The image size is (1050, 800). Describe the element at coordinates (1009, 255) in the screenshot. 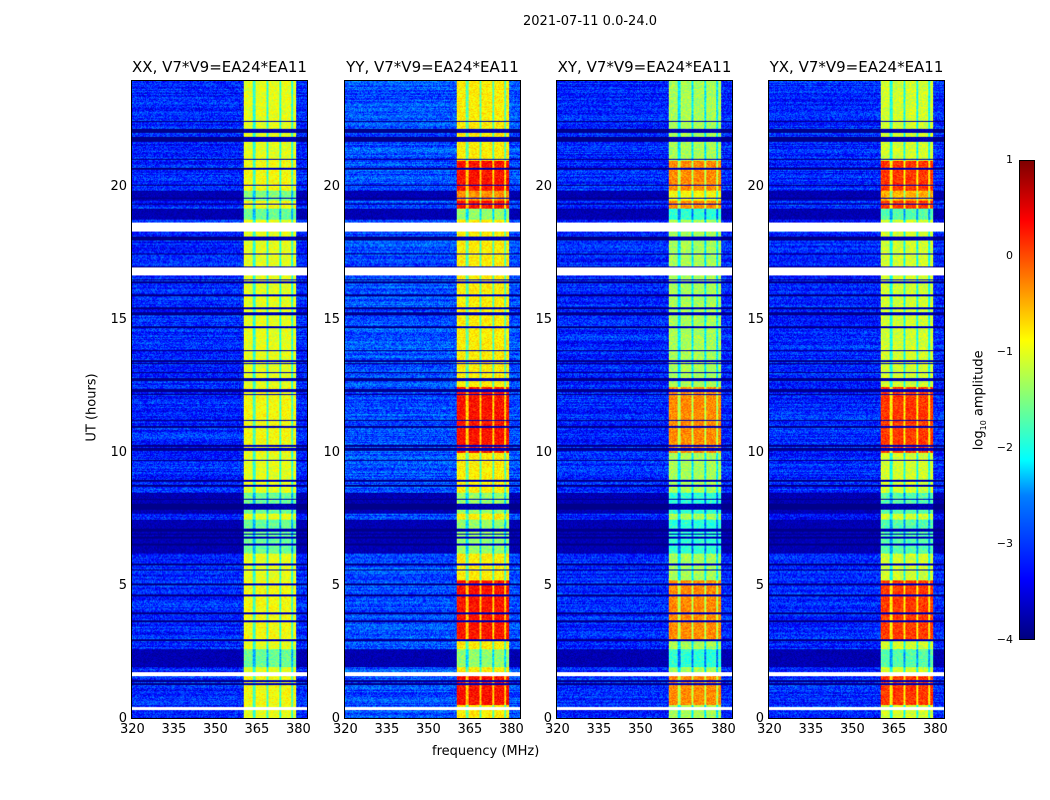

I see `colorbar-tick-label: 0` at that location.